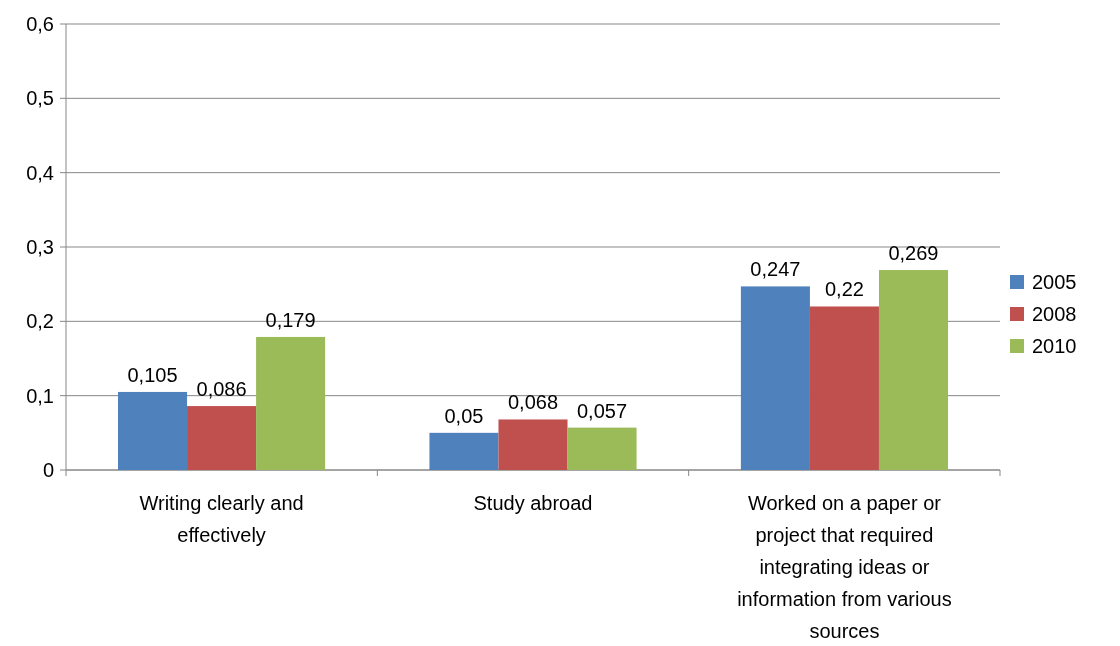 The image size is (1120, 646). What do you see at coordinates (48, 470) in the screenshot?
I see `y-tick-label: 0` at bounding box center [48, 470].